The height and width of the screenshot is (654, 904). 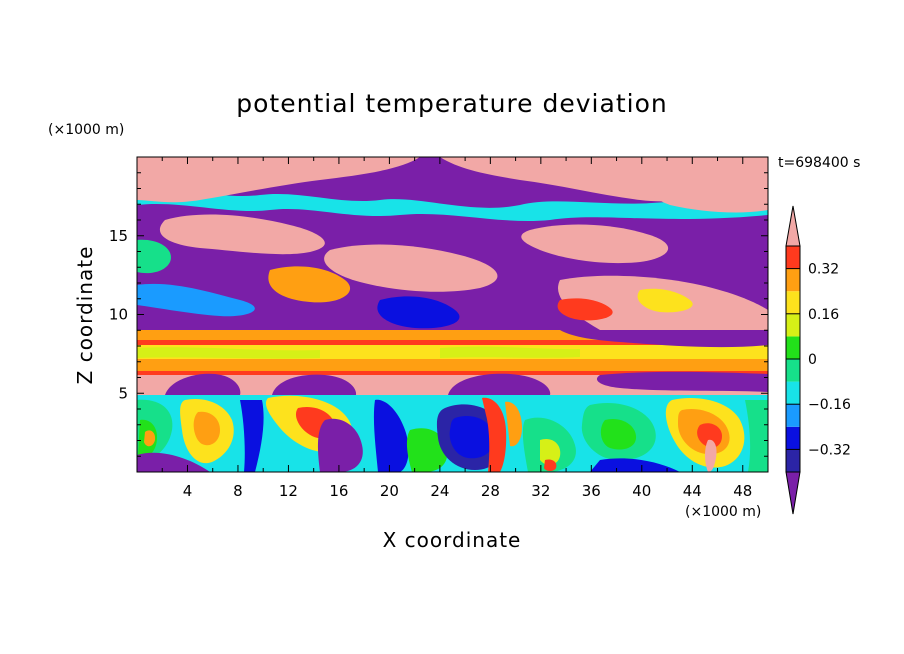 I want to click on x-tick-label: 44, so click(x=692, y=491).